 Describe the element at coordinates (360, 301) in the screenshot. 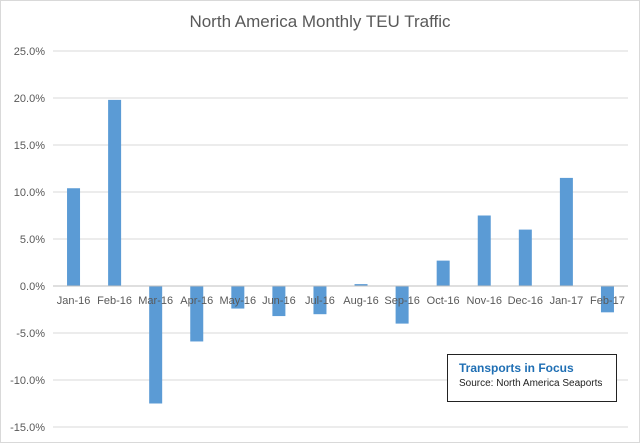

I see `x-tick-label: Aug-16` at that location.